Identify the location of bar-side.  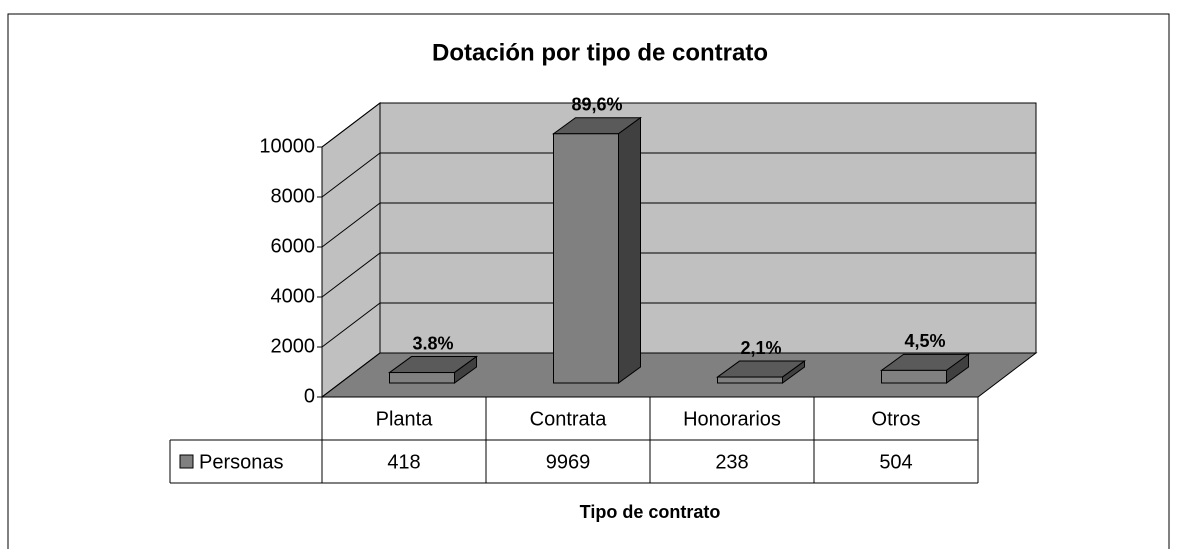
(629, 250).